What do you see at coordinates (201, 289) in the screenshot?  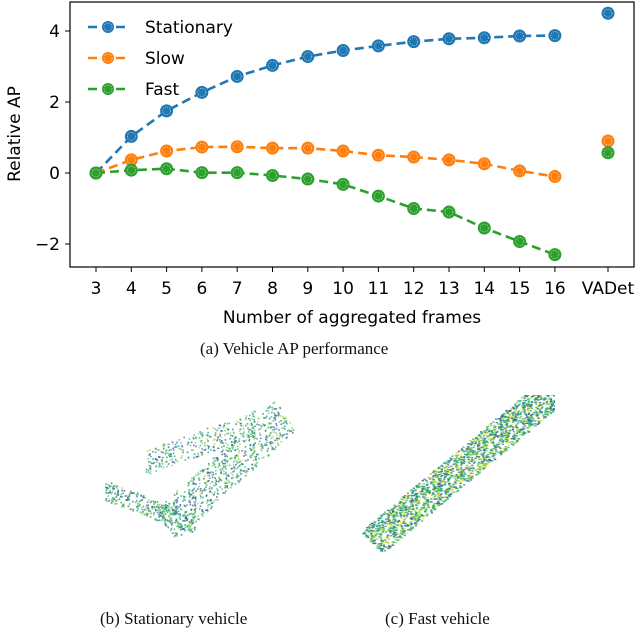 I see `x-tick-label: 6` at bounding box center [201, 289].